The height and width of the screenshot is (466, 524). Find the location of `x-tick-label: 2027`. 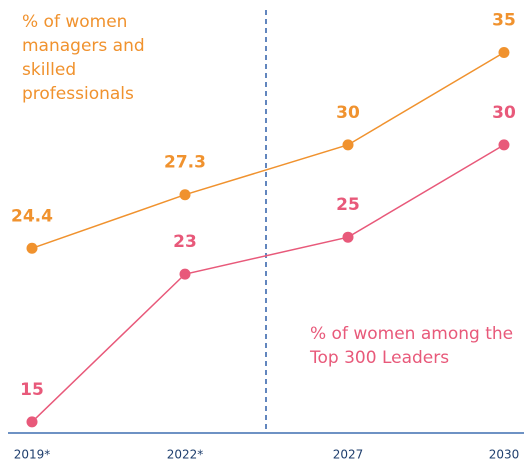

x-tick-label: 2027 is located at coordinates (348, 455).